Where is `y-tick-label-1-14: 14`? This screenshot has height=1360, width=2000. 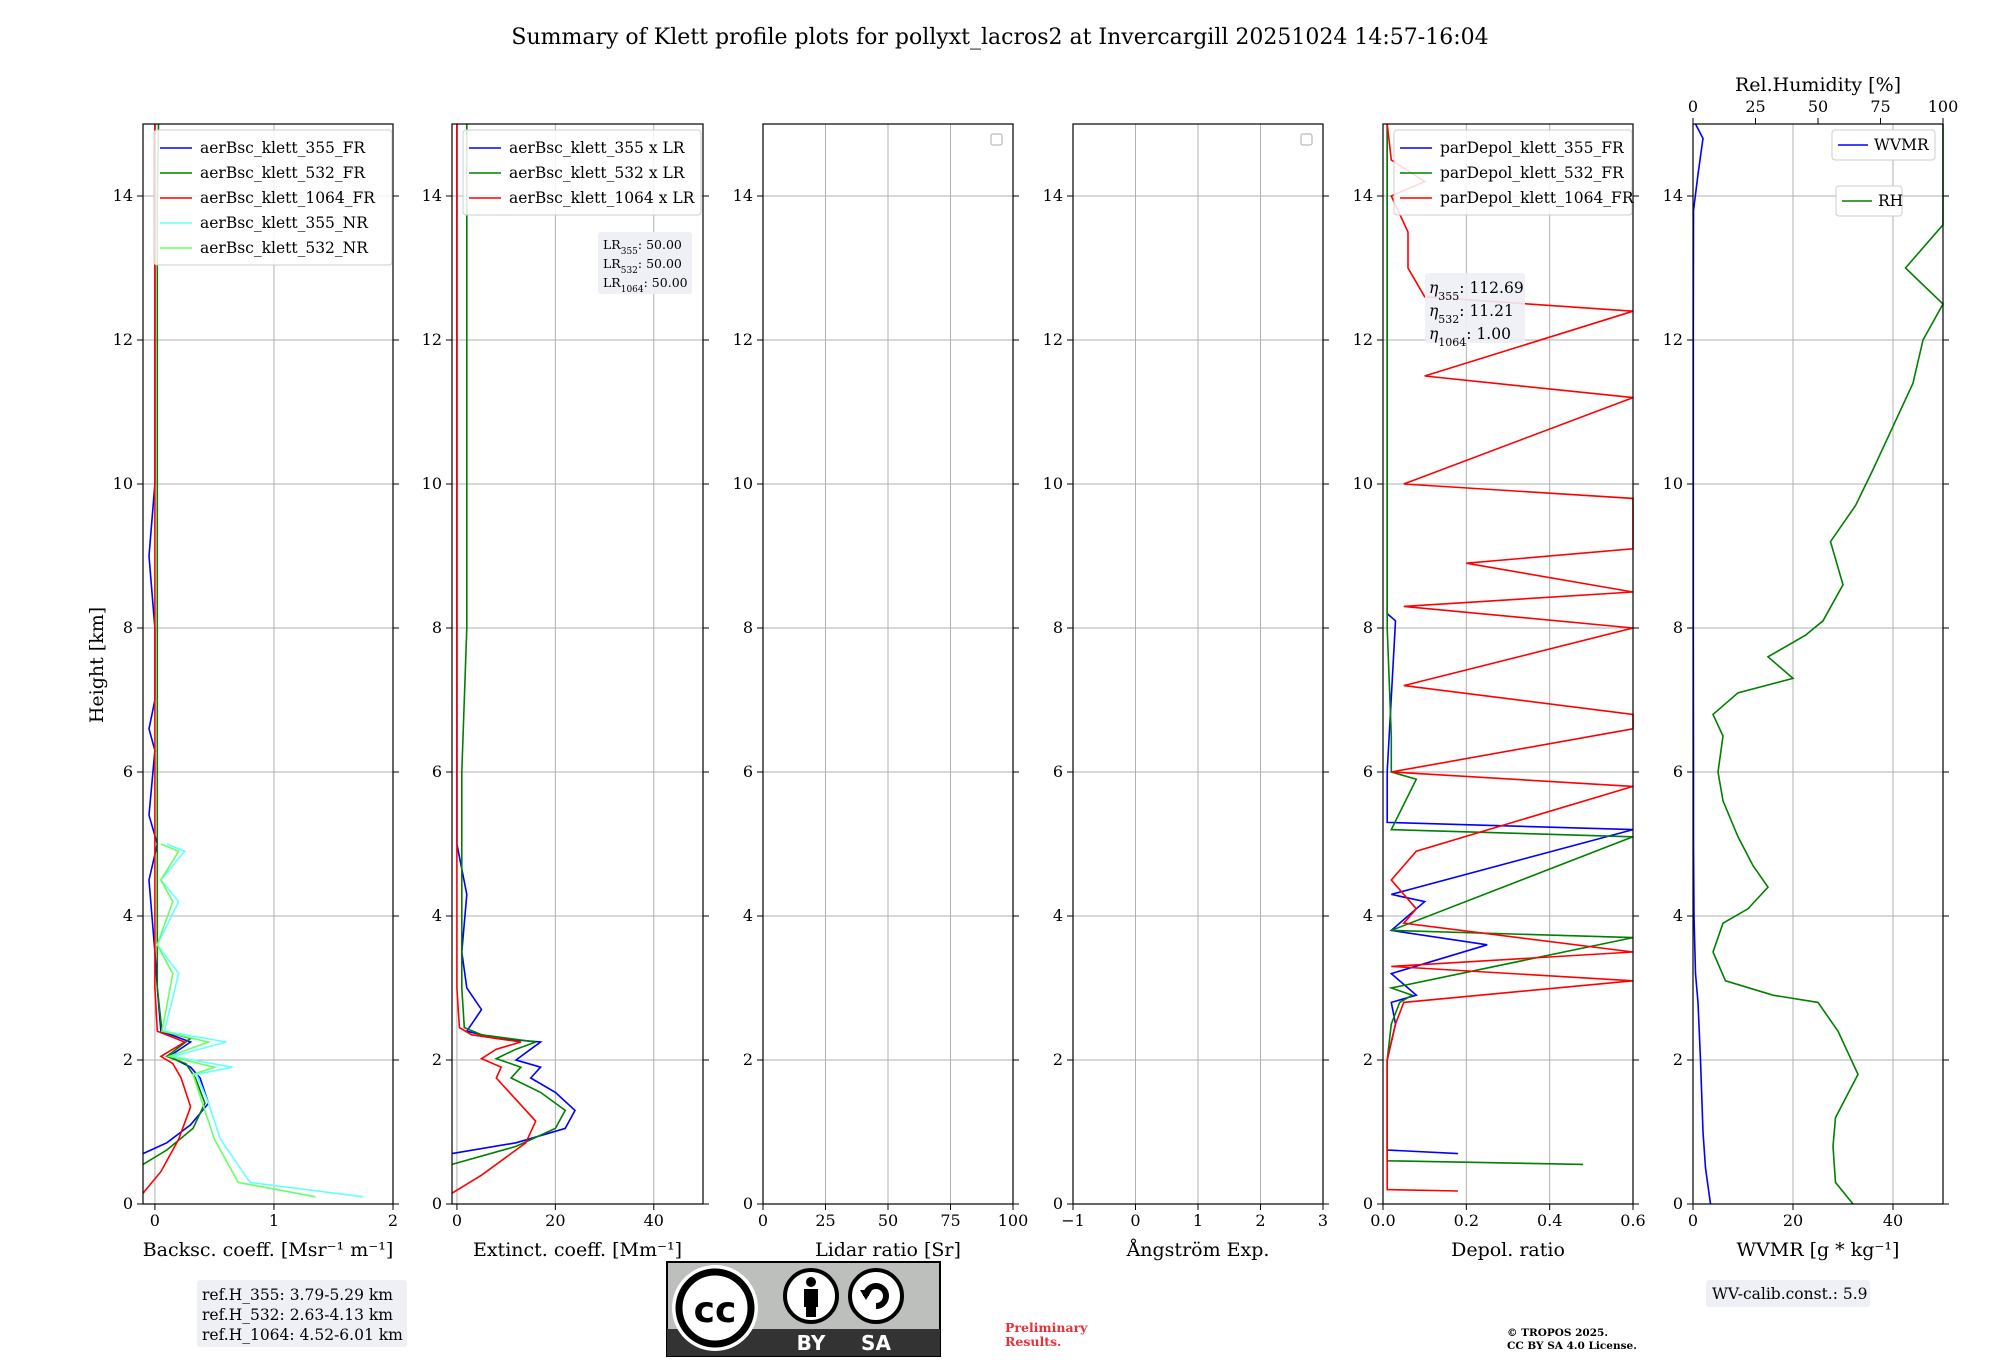
y-tick-label-1-14: 14 is located at coordinates (123, 195).